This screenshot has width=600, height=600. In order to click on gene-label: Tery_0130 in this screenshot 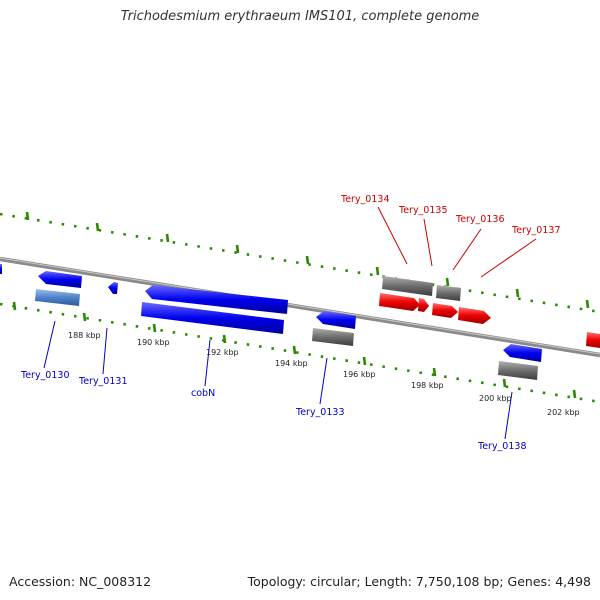, I will do `click(45, 375)`.